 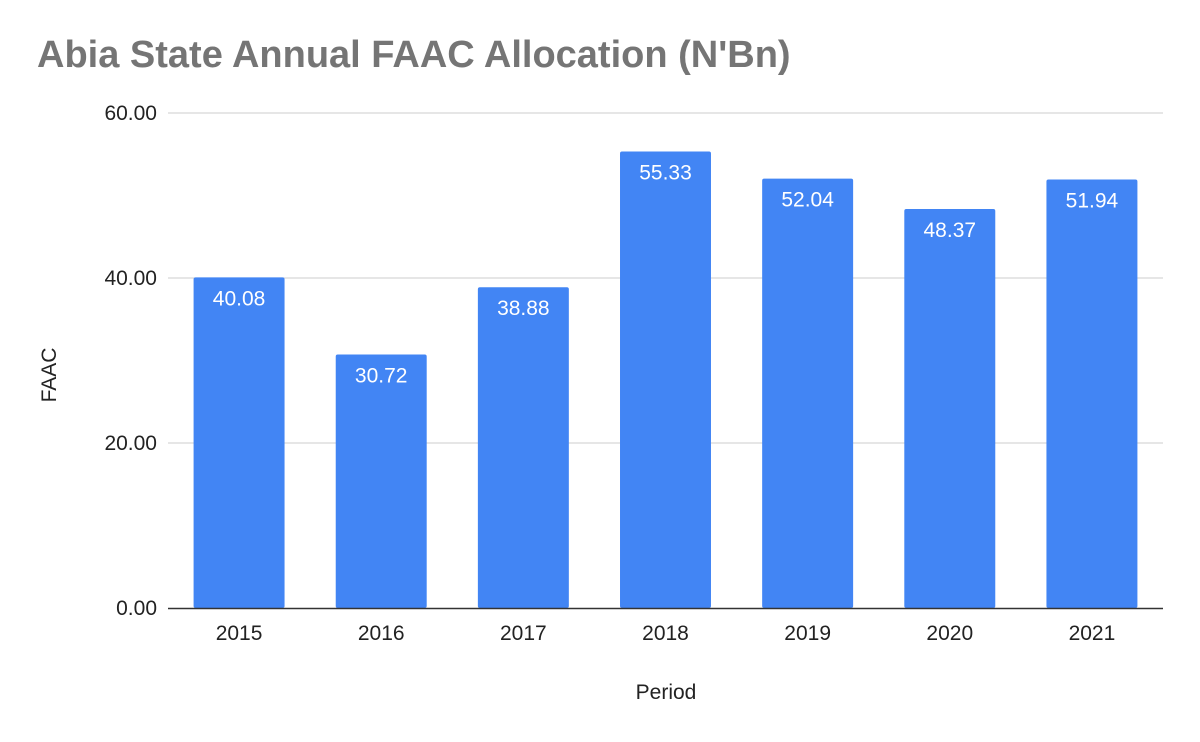 I want to click on data-label: 48.37, so click(x=950, y=230).